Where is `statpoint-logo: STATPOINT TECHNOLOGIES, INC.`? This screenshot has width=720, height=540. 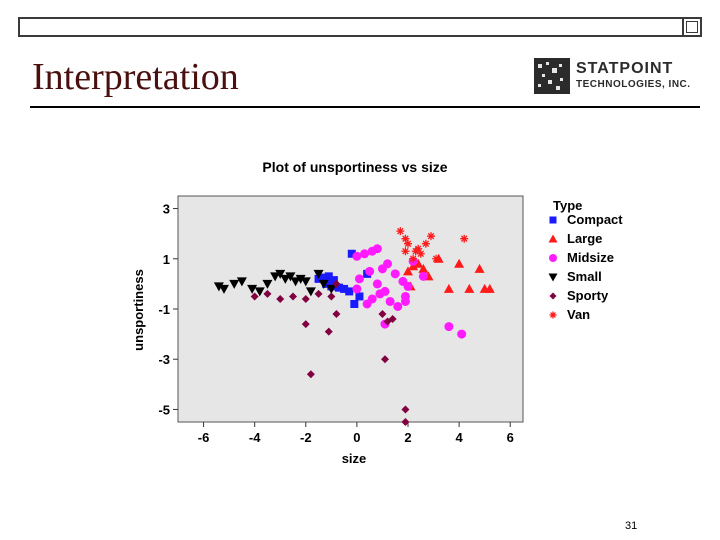 statpoint-logo: STATPOINT TECHNOLOGIES, INC. is located at coordinates (617, 77).